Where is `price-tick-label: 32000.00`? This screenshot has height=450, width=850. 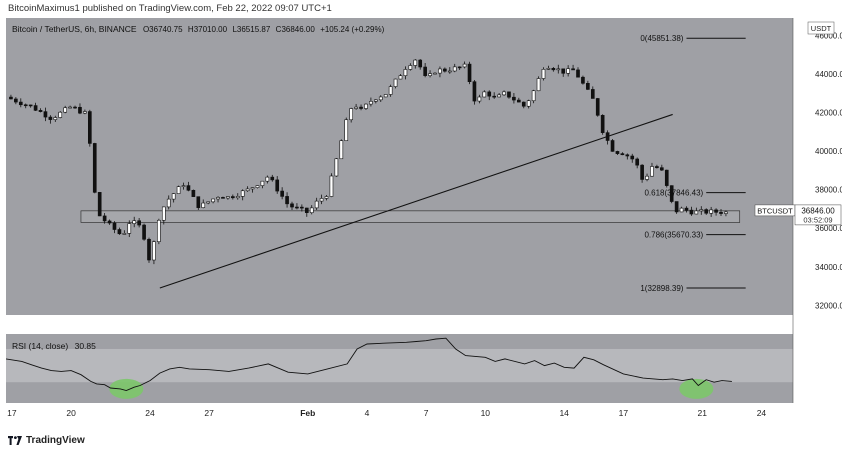
price-tick-label: 32000.00 is located at coordinates (828, 305).